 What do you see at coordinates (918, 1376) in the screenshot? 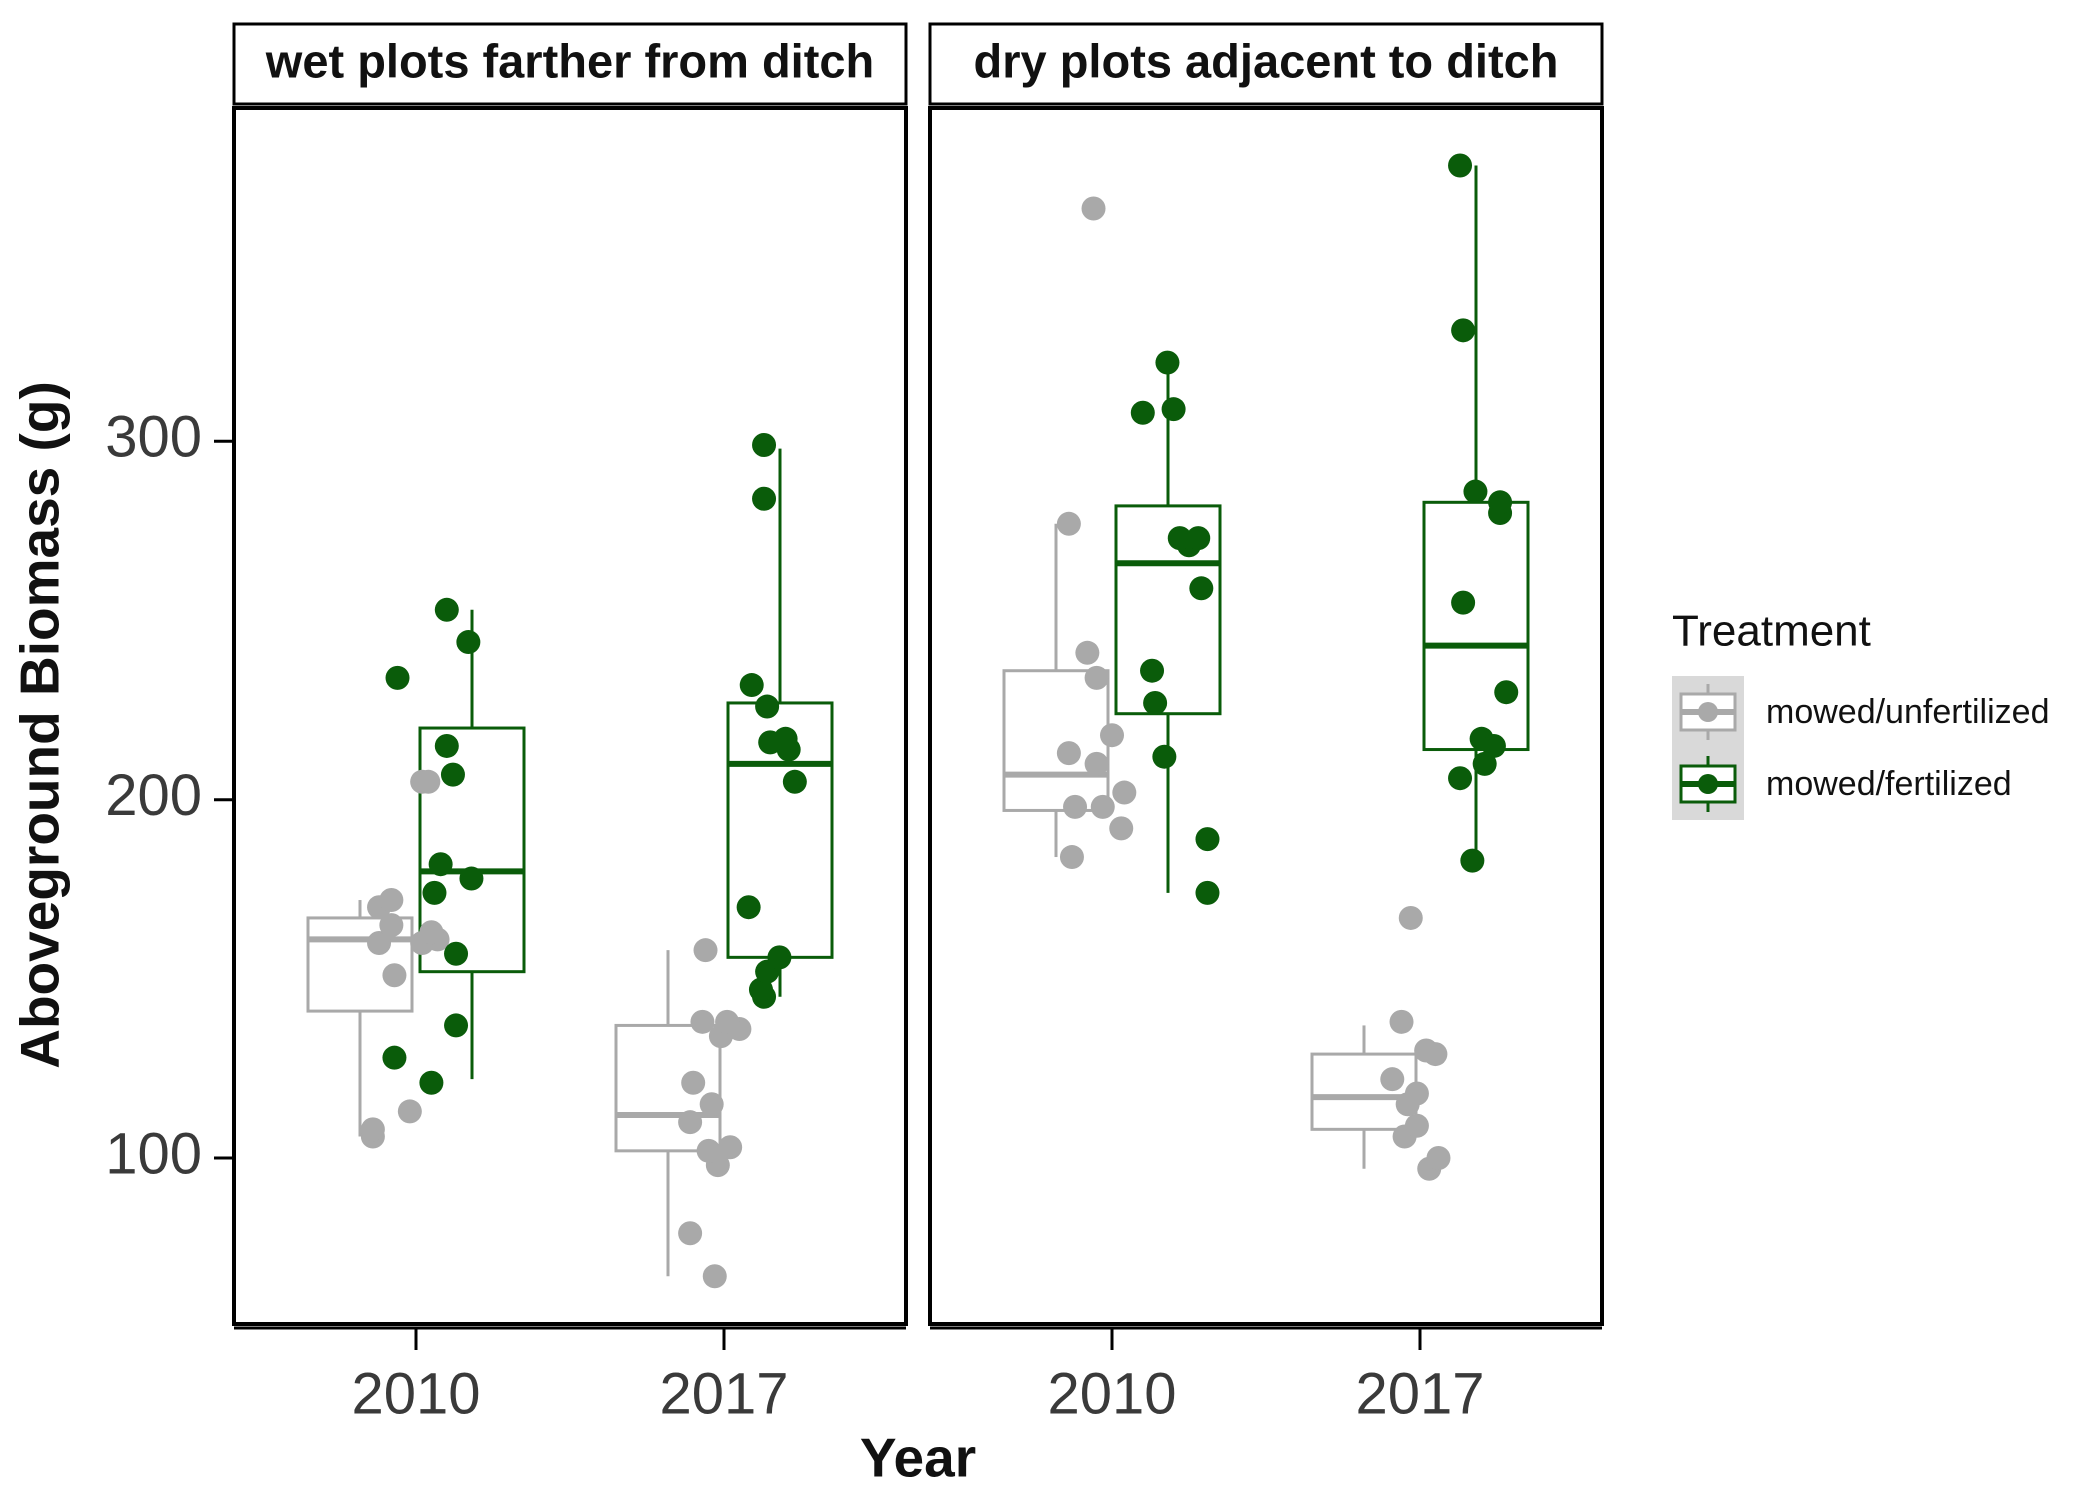
I see `x-axis: 2010 2017 2010 2017` at bounding box center [918, 1376].